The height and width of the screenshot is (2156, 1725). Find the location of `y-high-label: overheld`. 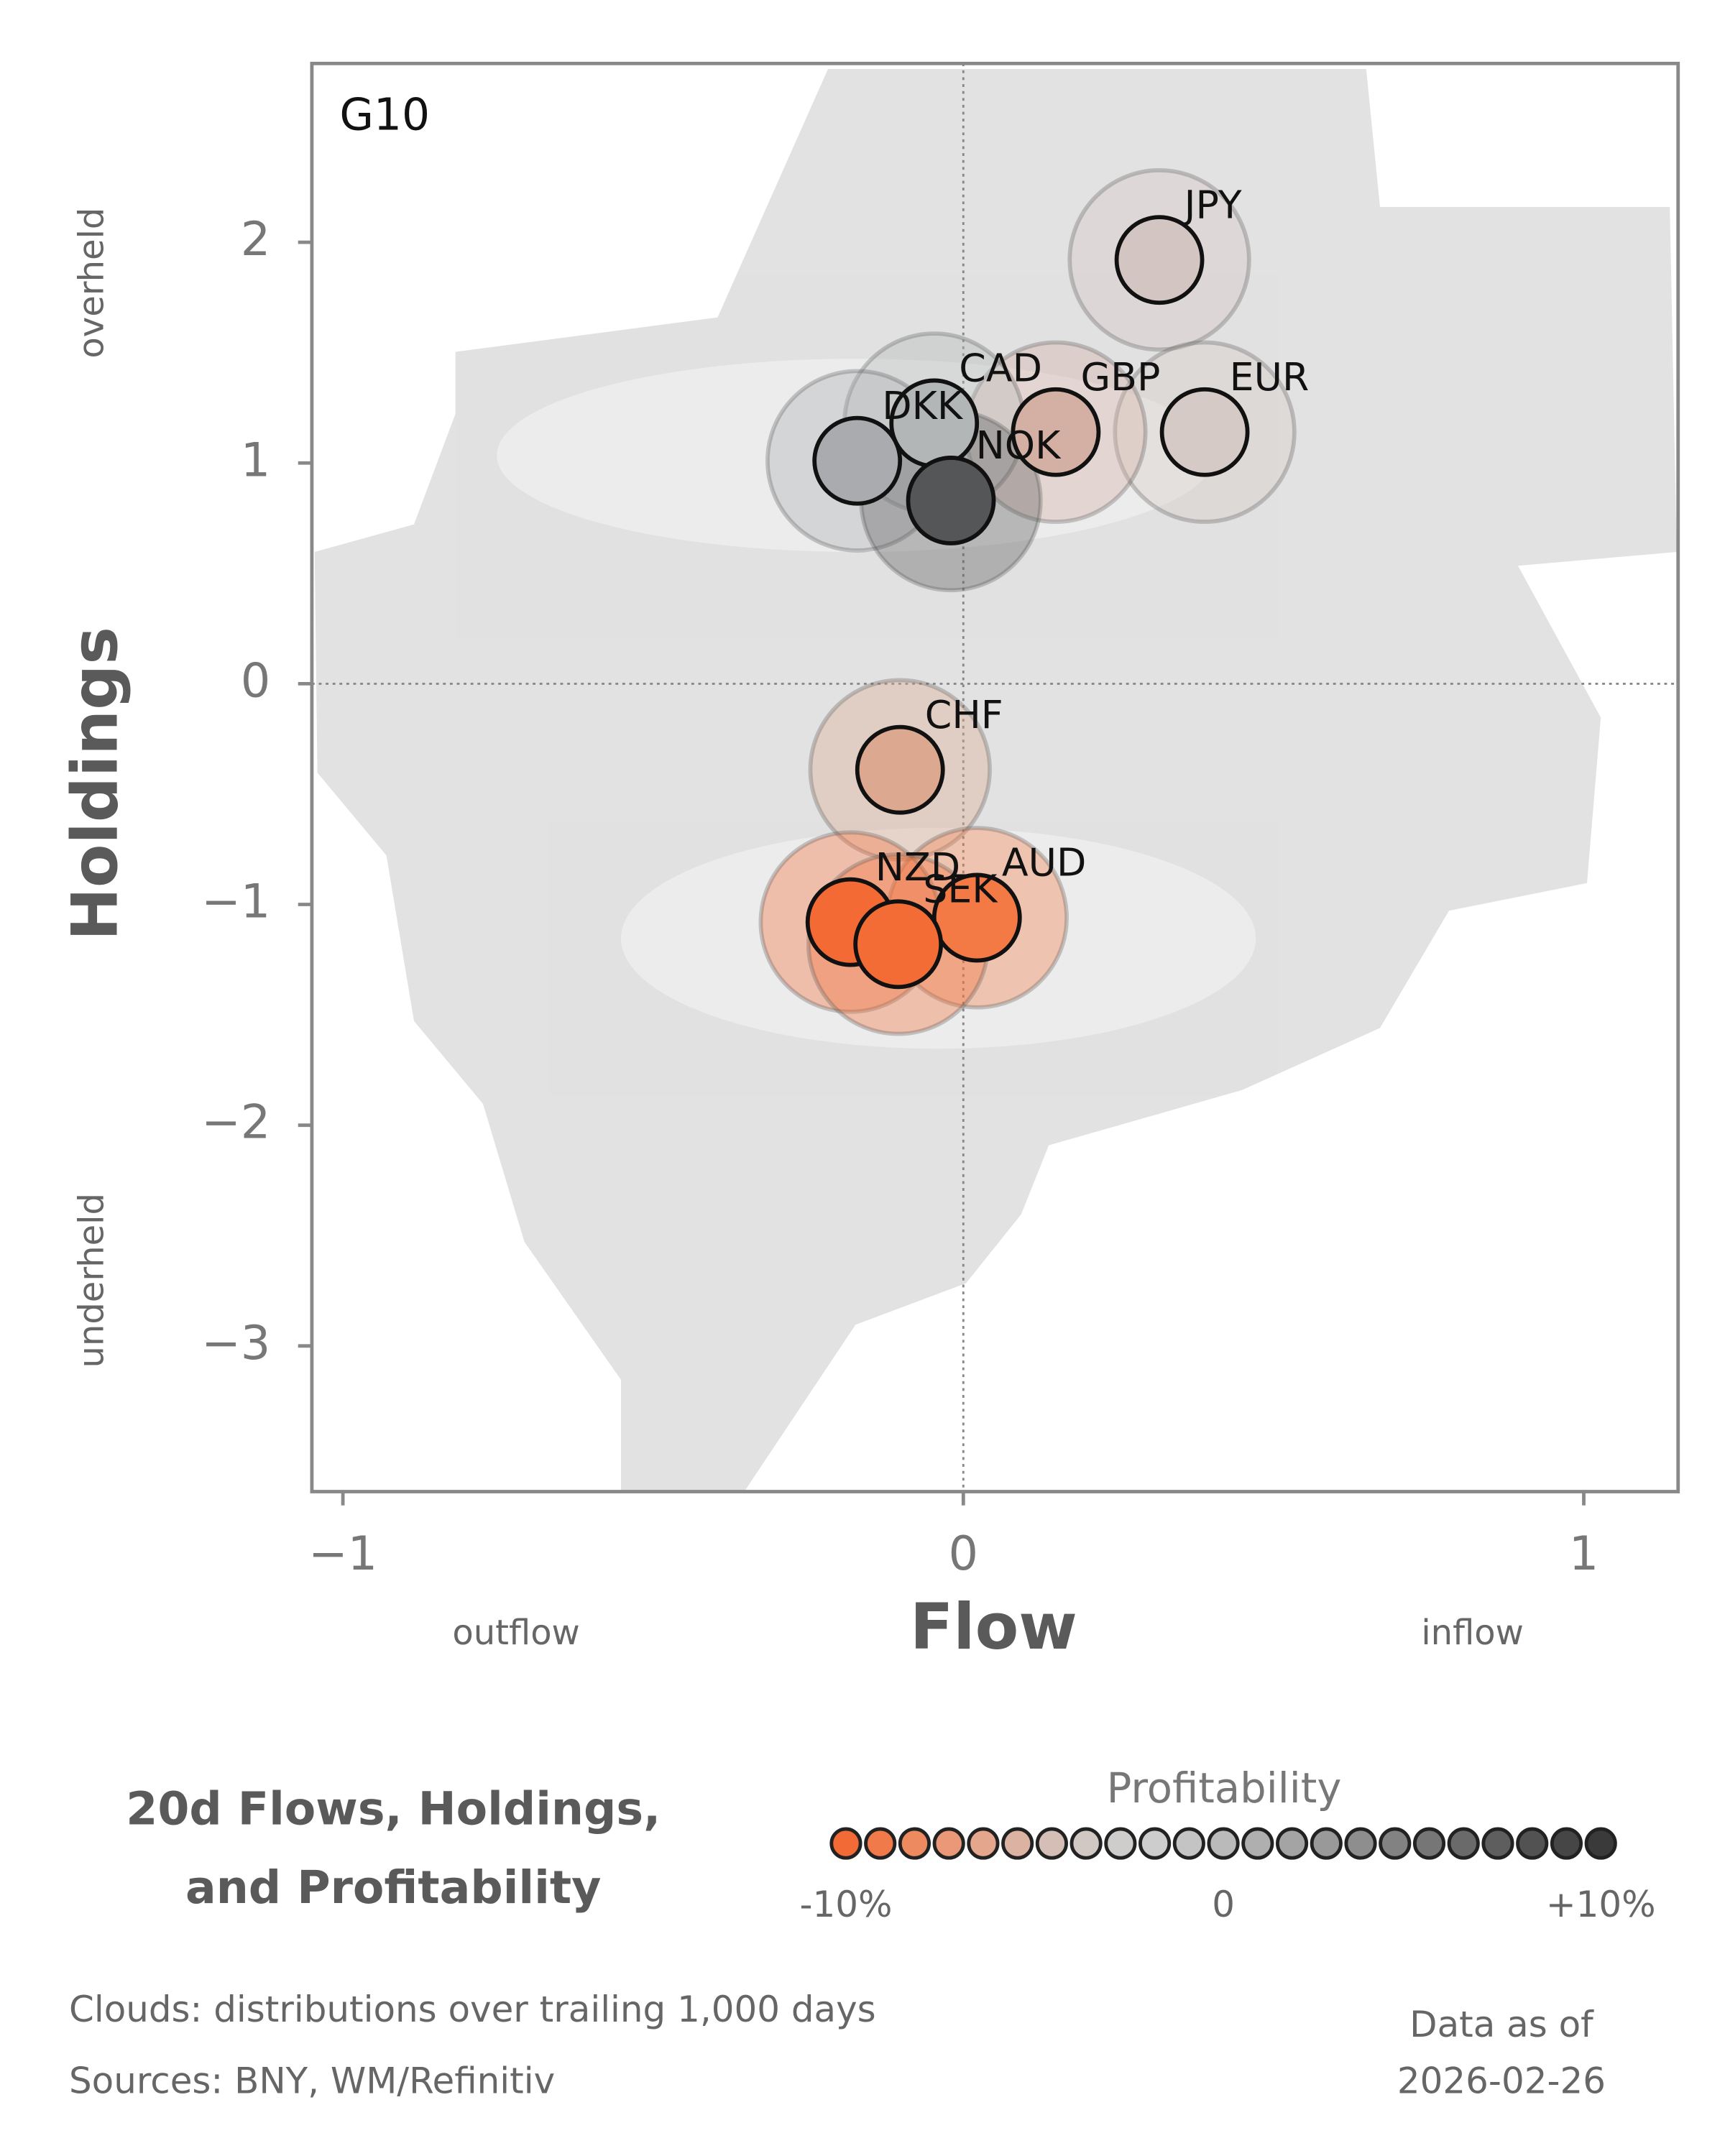

y-high-label: overheld is located at coordinates (92, 283).